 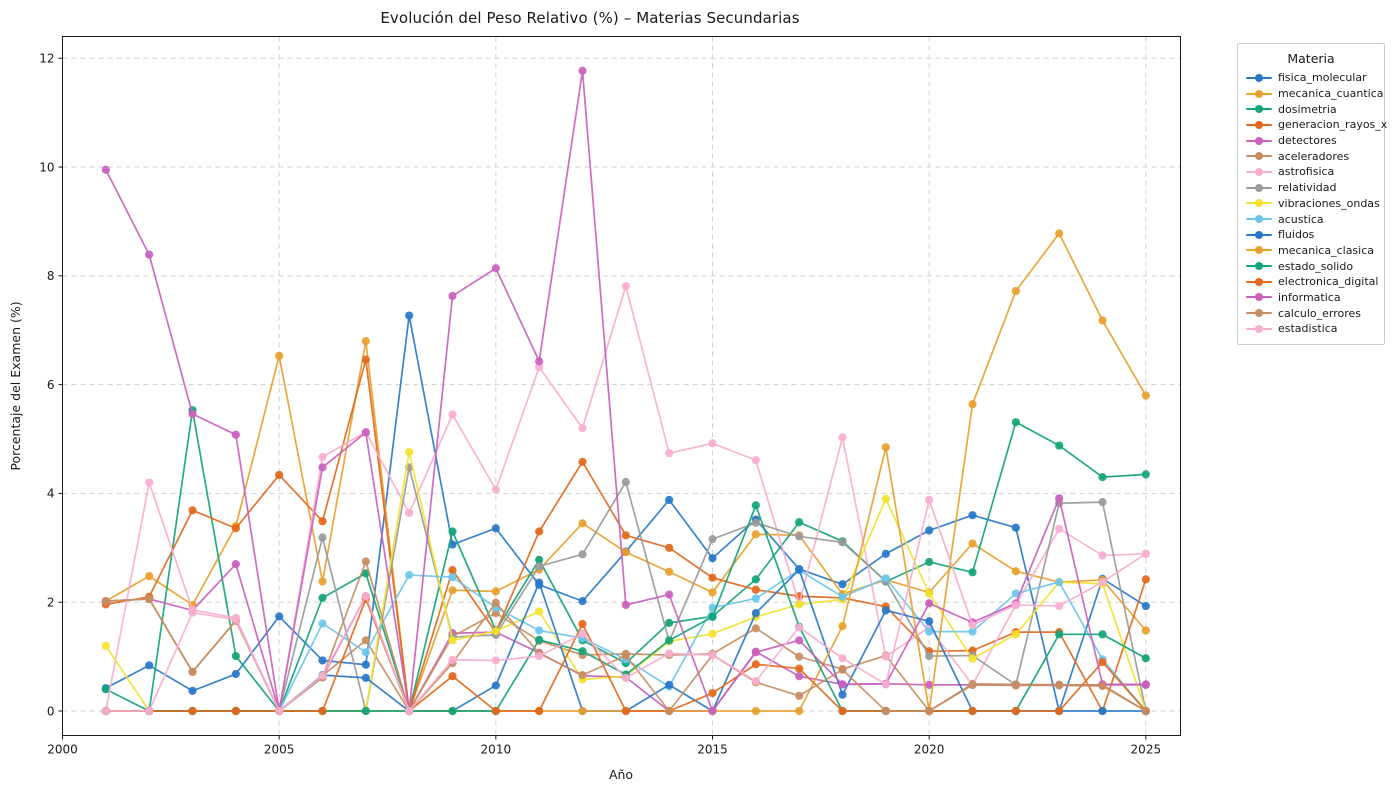 What do you see at coordinates (46, 167) in the screenshot?
I see `y-tick-label: 10` at bounding box center [46, 167].